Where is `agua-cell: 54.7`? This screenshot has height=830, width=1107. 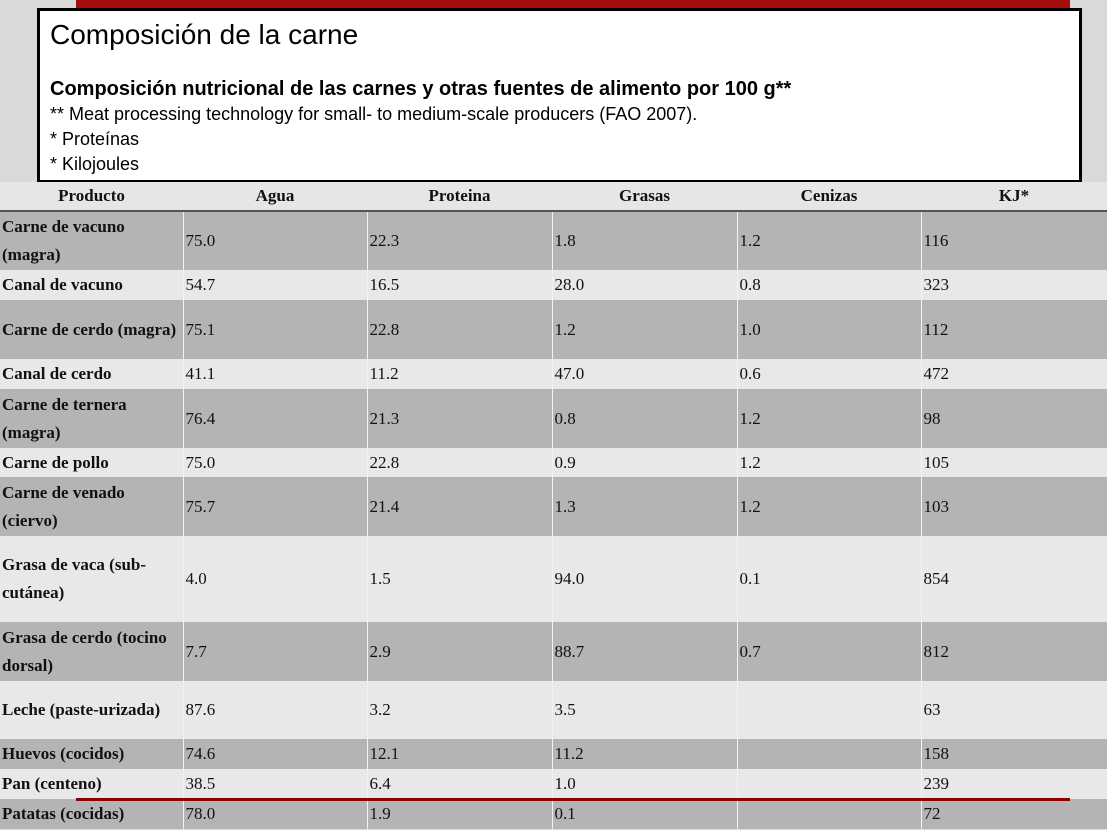
agua-cell: 54.7 is located at coordinates (274, 285).